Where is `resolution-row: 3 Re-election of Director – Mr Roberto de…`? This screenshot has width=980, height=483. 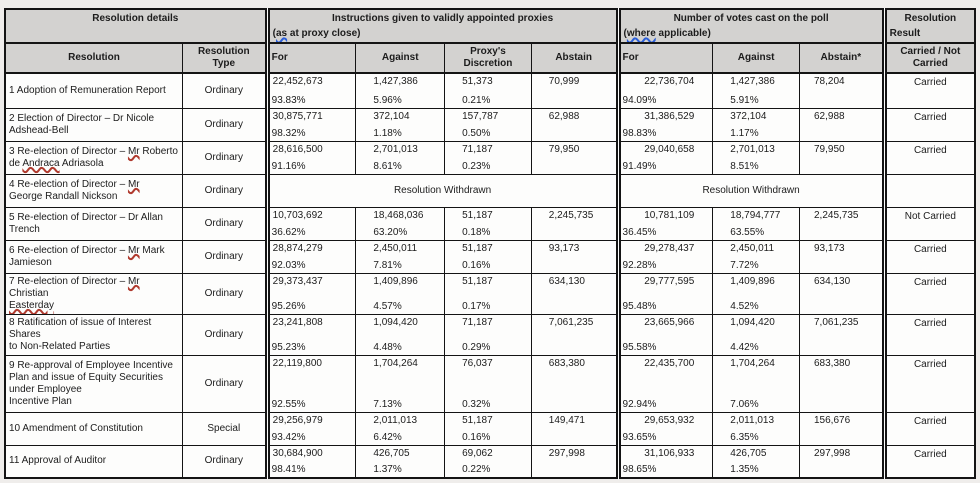
resolution-row: 3 Re-election of Director – Mr Roberto de… is located at coordinates (490, 157).